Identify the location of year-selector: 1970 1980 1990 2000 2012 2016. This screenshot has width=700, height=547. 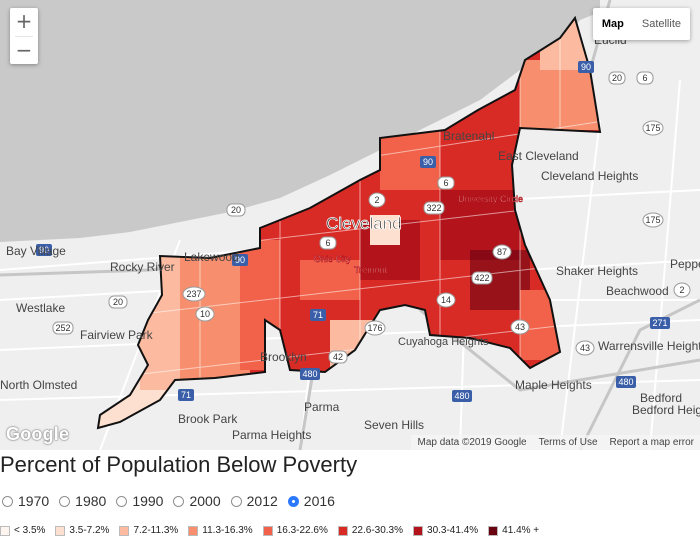
(173, 501).